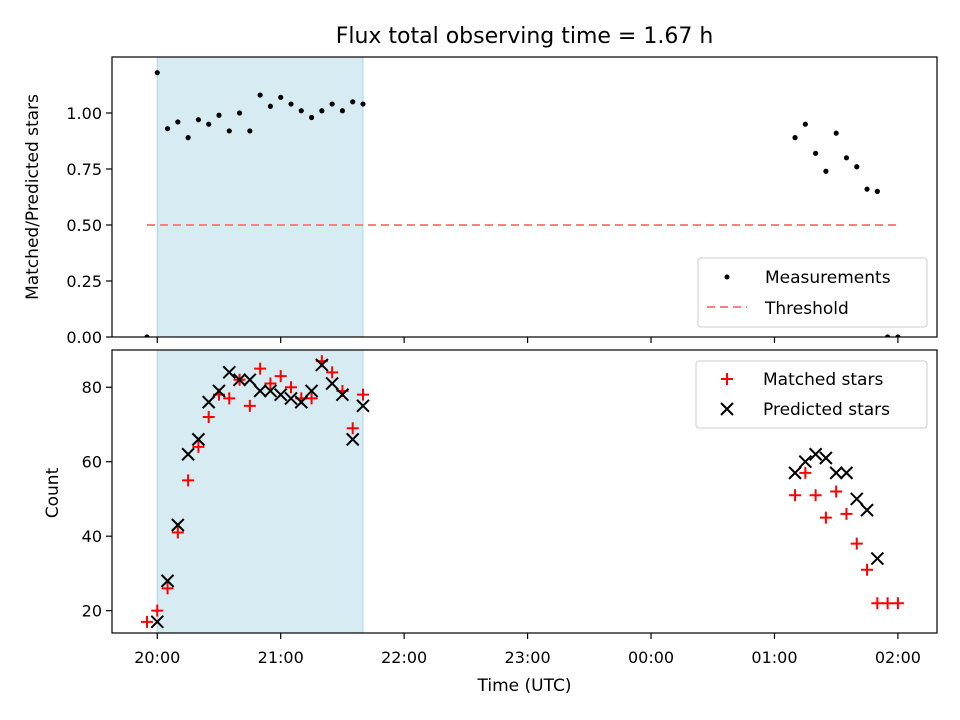  Describe the element at coordinates (525, 36) in the screenshot. I see `chart-title: Flux total observing time = 1.67 h` at that location.